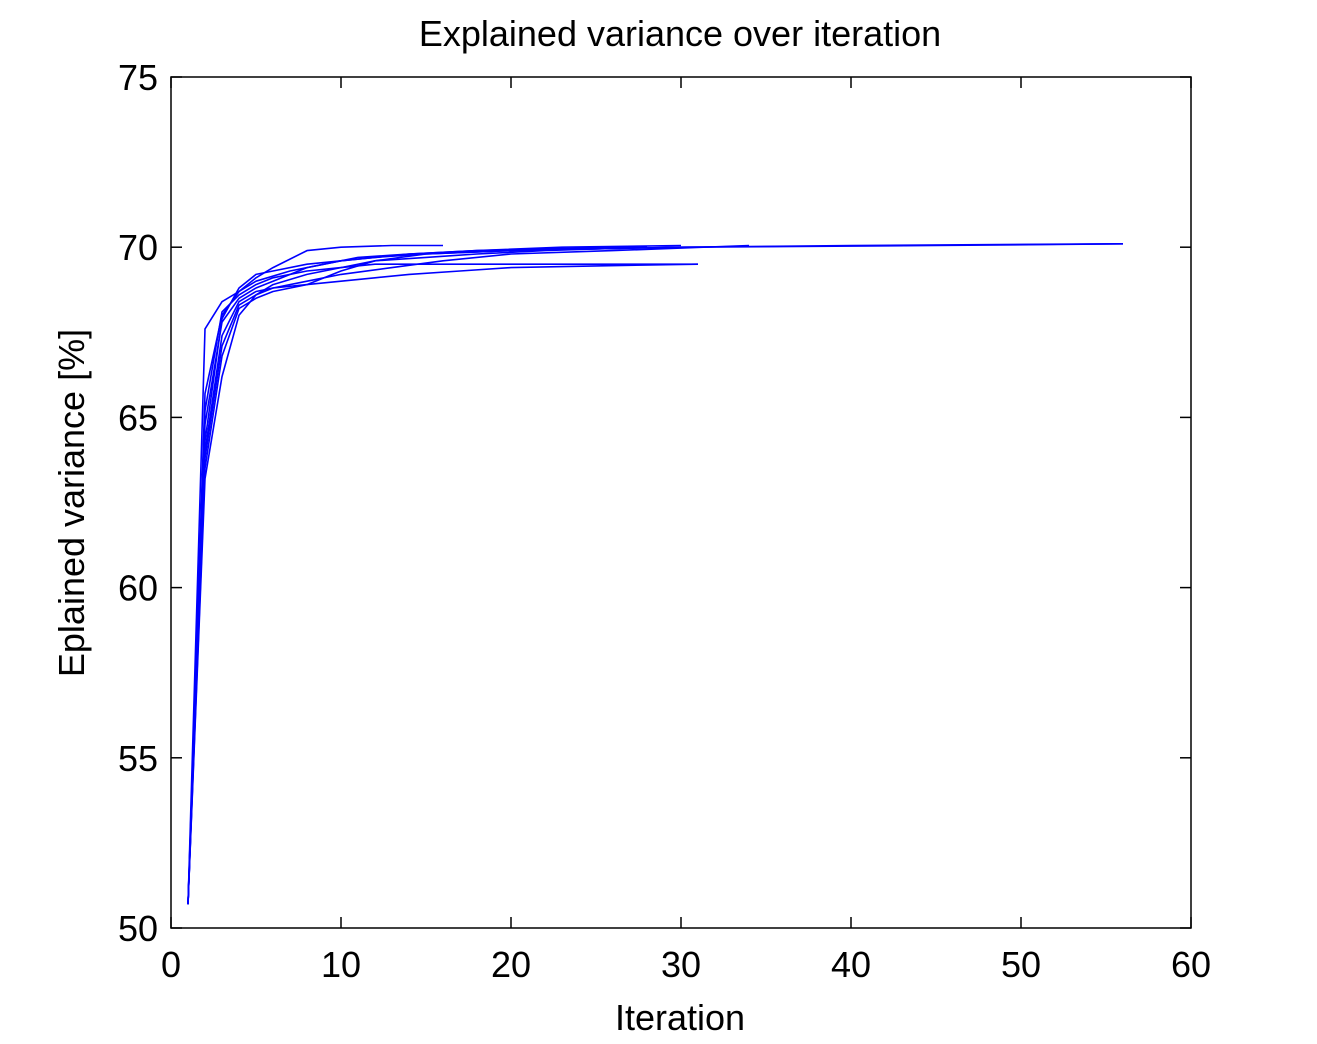  Describe the element at coordinates (138, 417) in the screenshot. I see `y-tick-label-65: 65` at that location.